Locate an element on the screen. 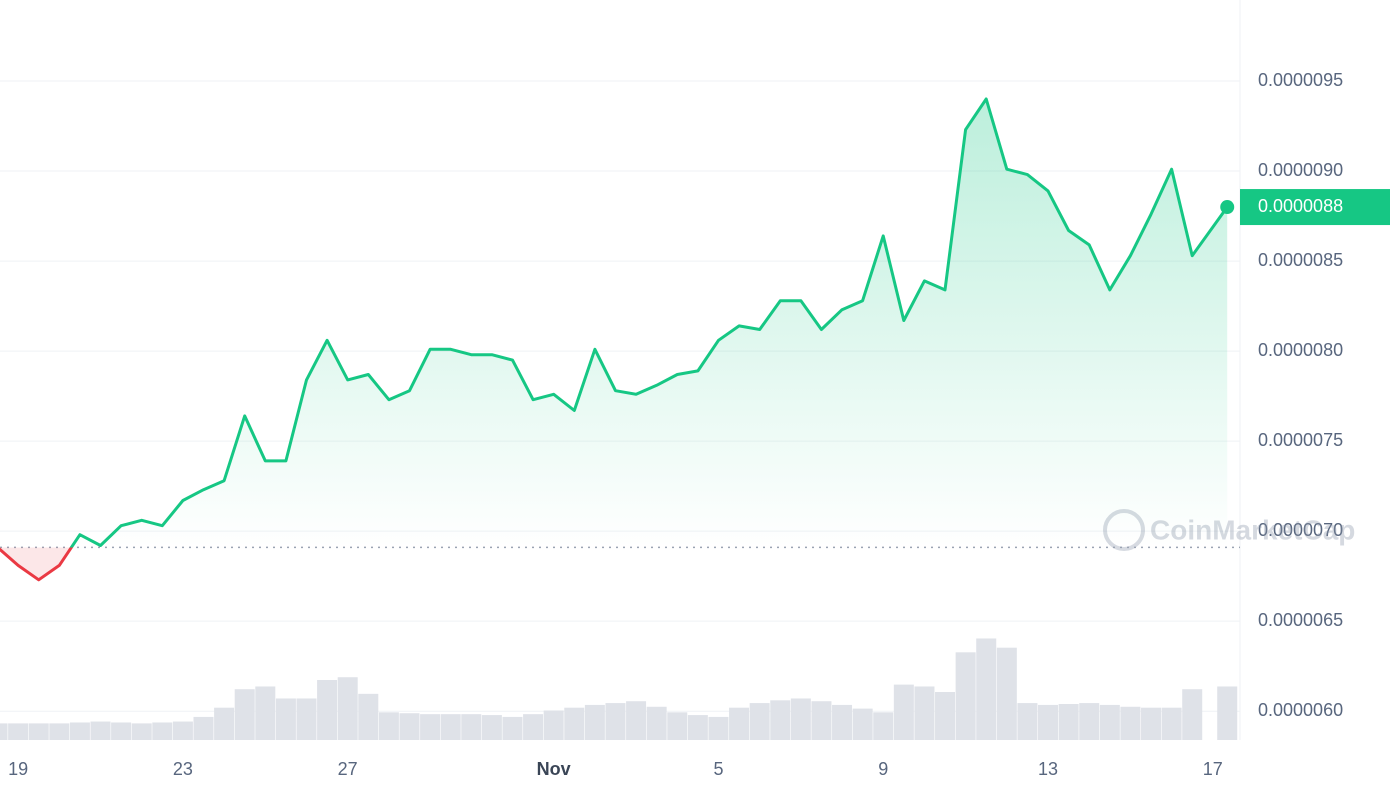 This screenshot has height=792, width=1392. y-tick-label: 0.0000095 is located at coordinates (1300, 80).